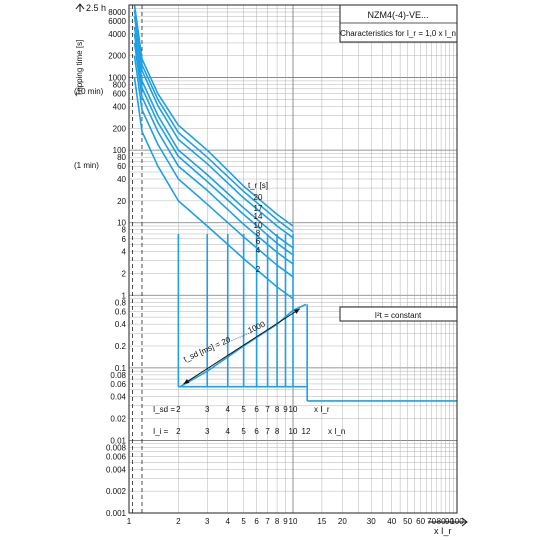  I want to click on ii-value-label: 5, so click(243, 431).